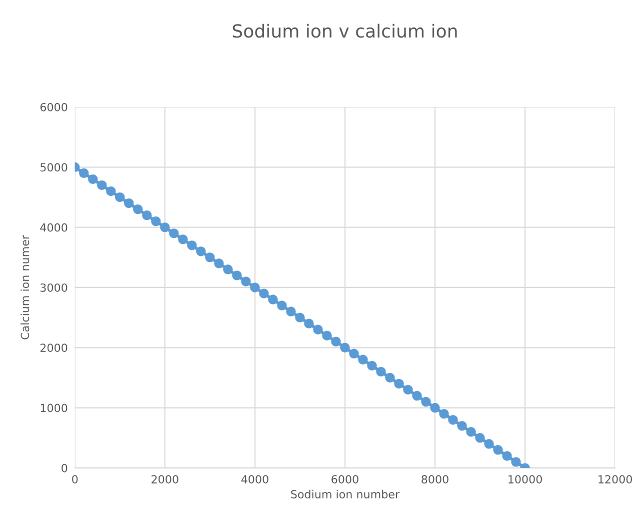  I want to click on y-tick-label: 4000, so click(54, 227).